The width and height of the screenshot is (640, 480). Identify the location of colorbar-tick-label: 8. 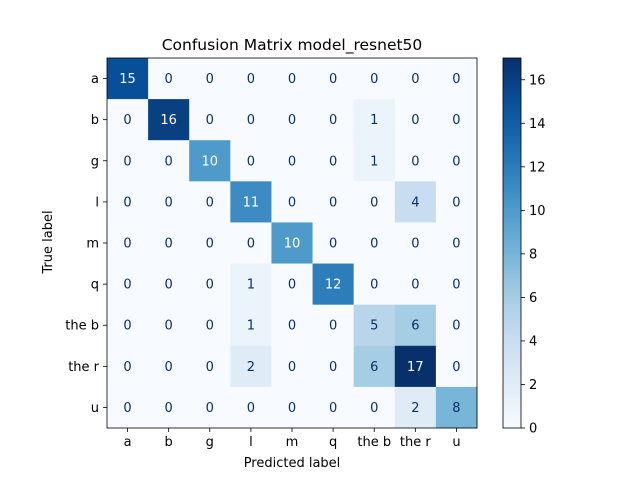
(533, 254).